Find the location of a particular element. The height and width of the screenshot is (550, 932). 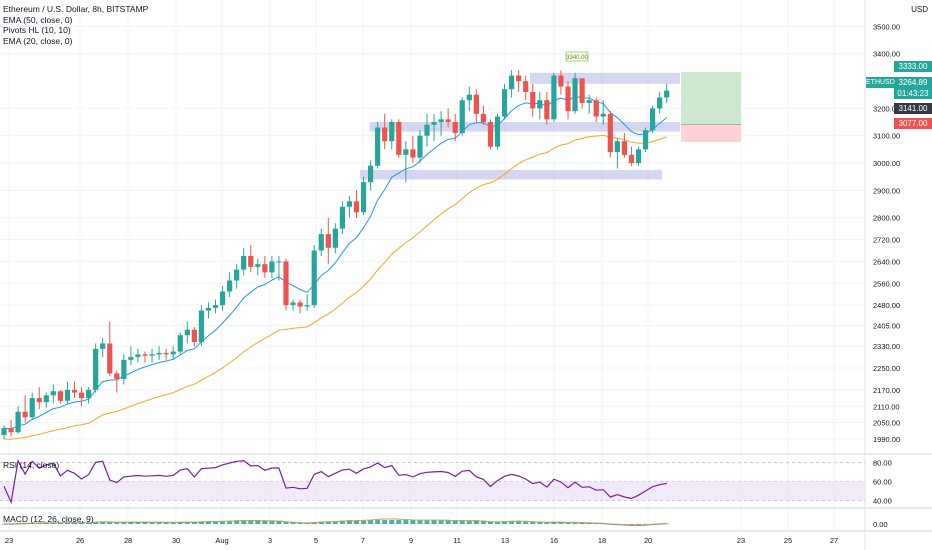

price-tick-label: 2110.00 is located at coordinates (886, 406).